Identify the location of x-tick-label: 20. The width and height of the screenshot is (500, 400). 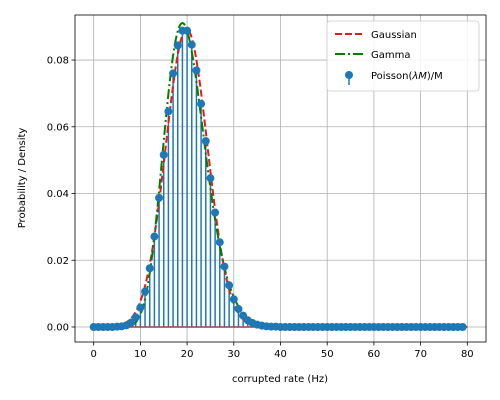
(187, 354).